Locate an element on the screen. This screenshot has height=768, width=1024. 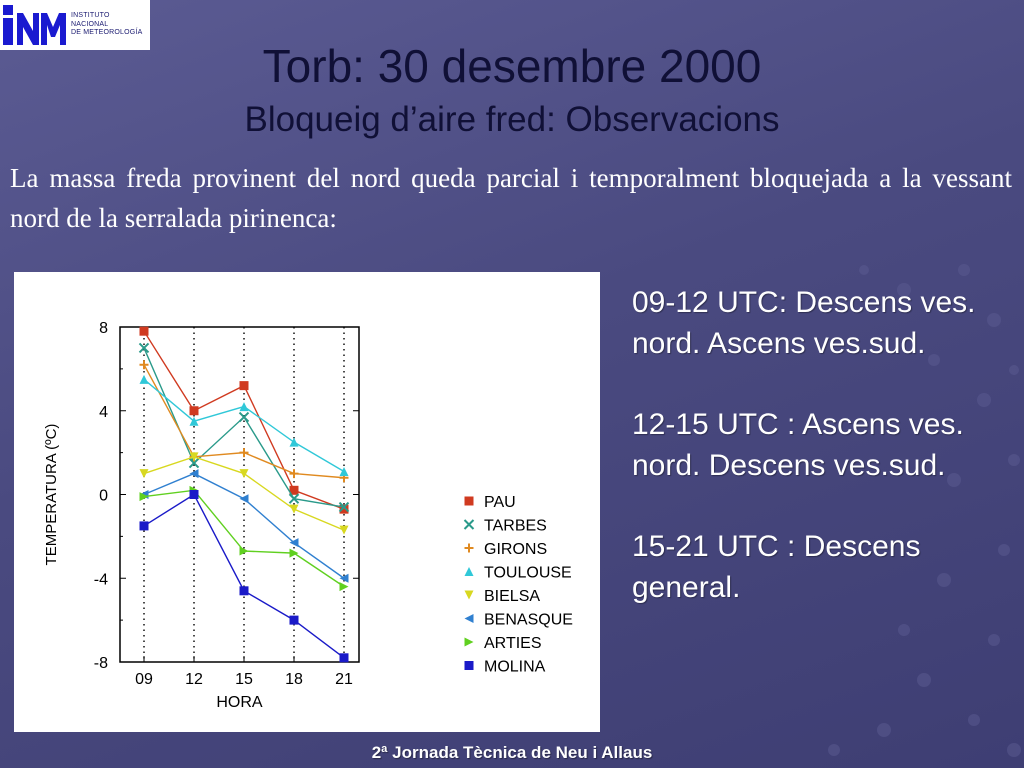
legend-marker-bielsa is located at coordinates (469, 595).